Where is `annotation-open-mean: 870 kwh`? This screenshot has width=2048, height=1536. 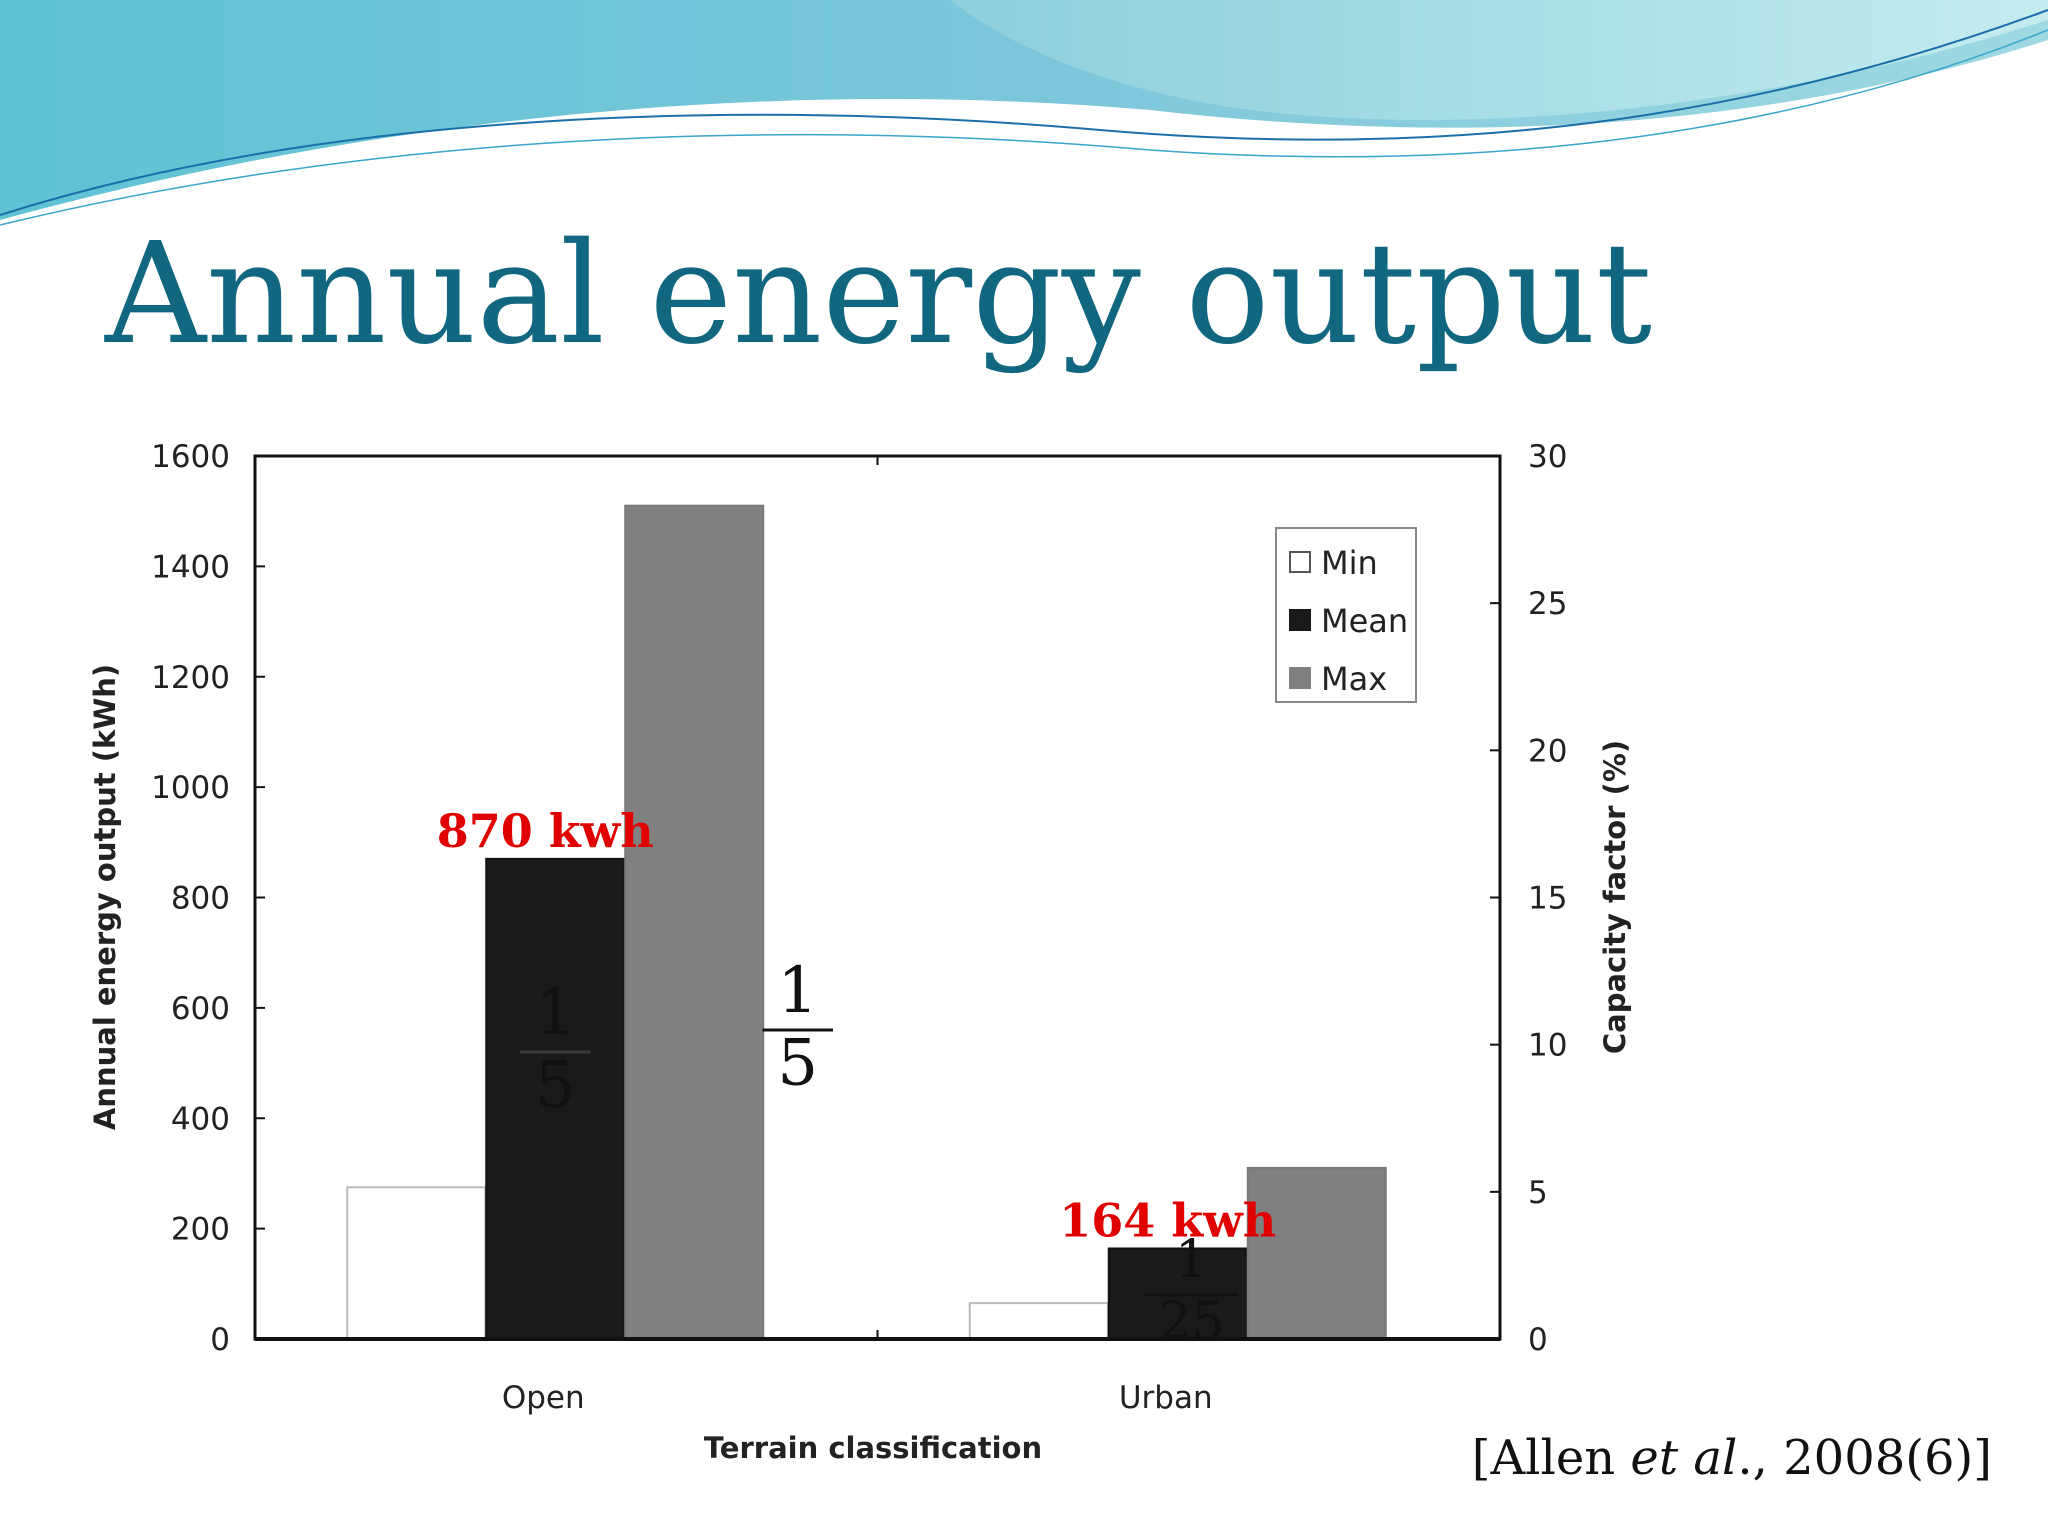 annotation-open-mean: 870 kwh is located at coordinates (545, 831).